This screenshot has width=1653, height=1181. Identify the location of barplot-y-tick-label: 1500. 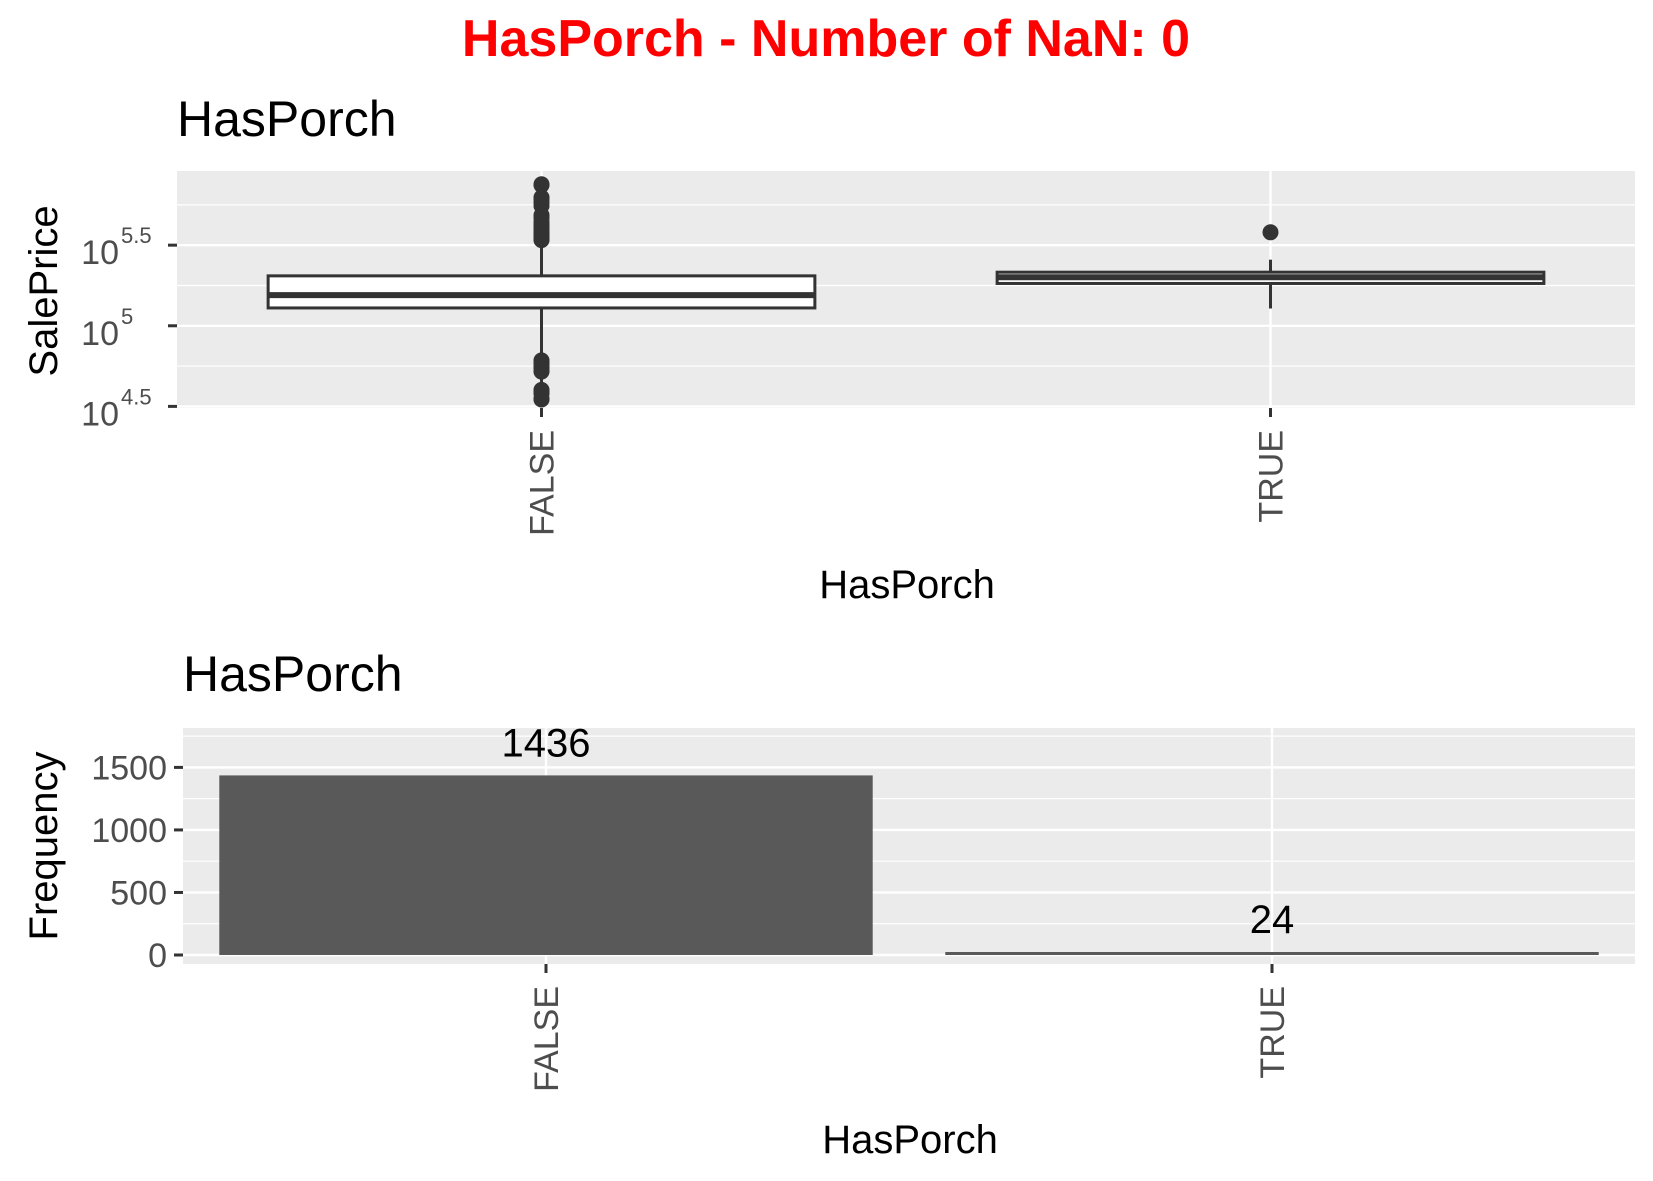
(129, 768).